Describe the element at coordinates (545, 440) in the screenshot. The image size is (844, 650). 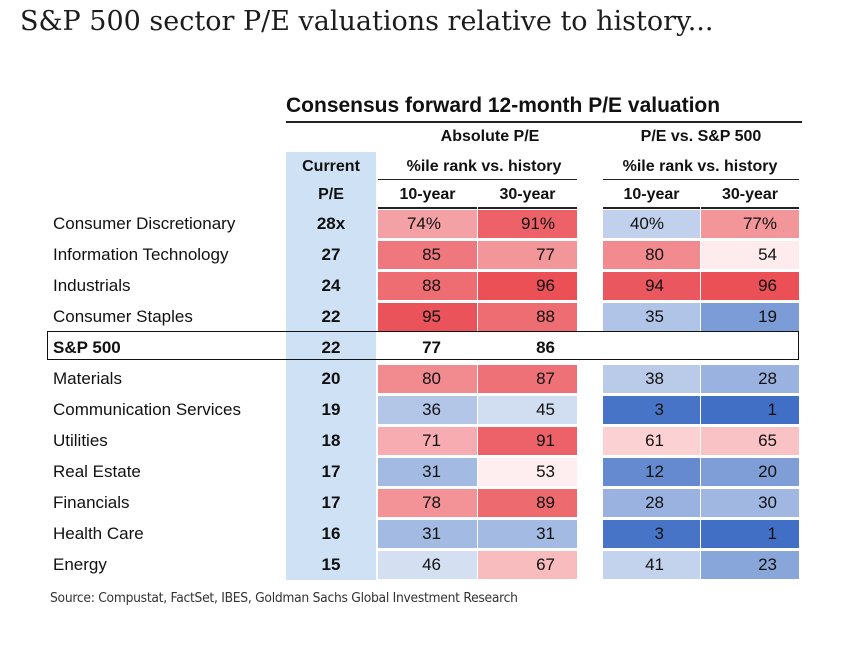
I see `percentile-value: 91` at that location.